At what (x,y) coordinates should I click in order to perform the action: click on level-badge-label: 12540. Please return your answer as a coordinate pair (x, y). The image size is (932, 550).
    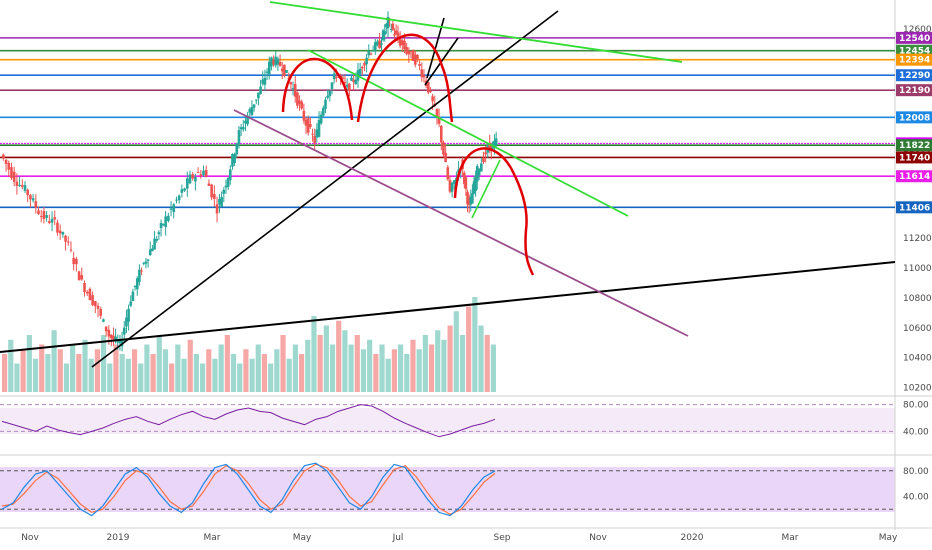
    Looking at the image, I should click on (914, 39).